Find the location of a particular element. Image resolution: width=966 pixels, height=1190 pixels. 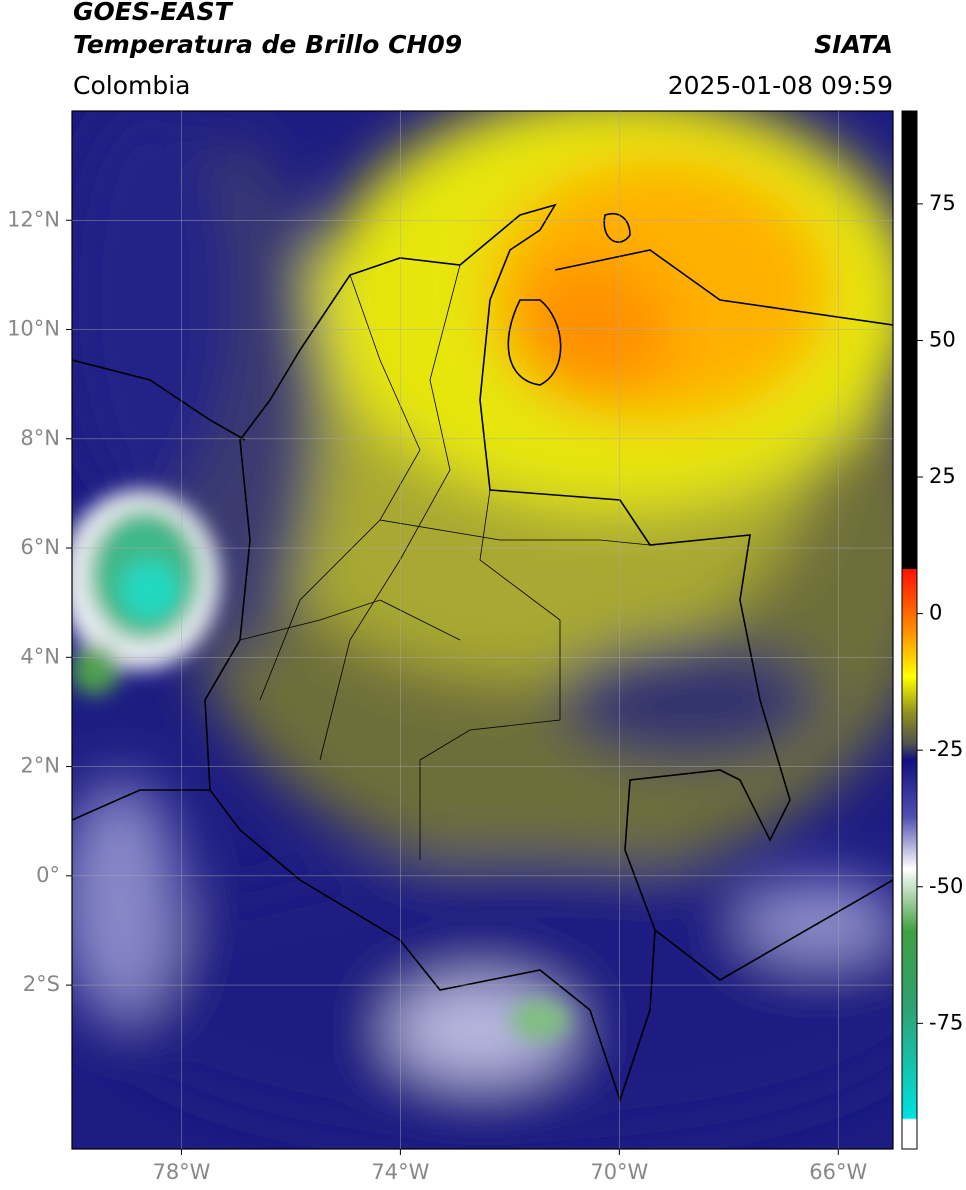

colorbar-tick-label: -75 is located at coordinates (946, 1022).